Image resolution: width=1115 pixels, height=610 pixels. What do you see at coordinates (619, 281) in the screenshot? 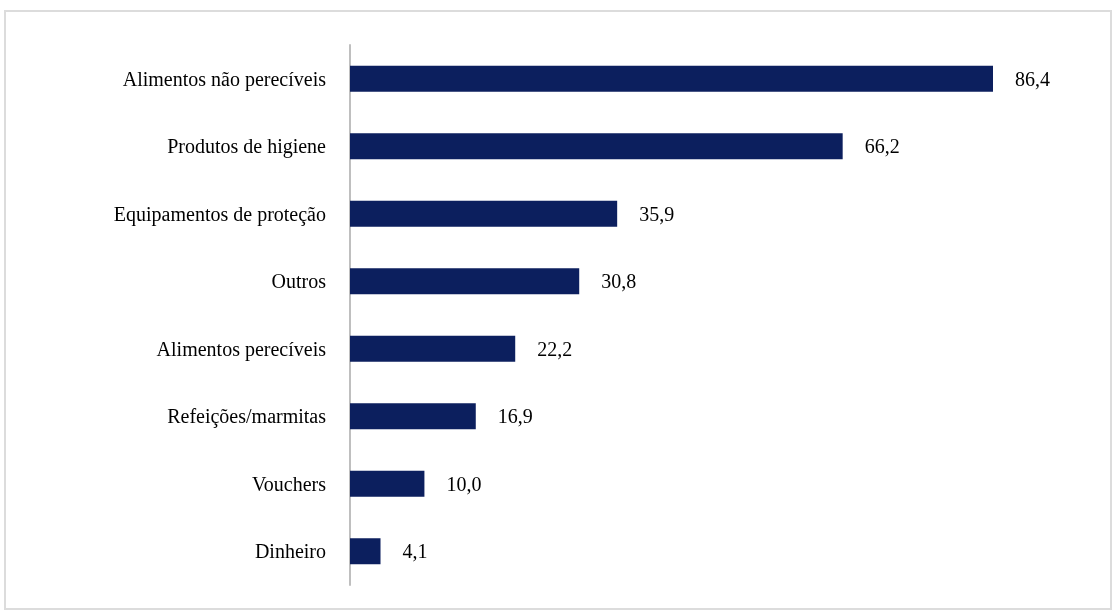
I see `data-label: 30,8` at bounding box center [619, 281].